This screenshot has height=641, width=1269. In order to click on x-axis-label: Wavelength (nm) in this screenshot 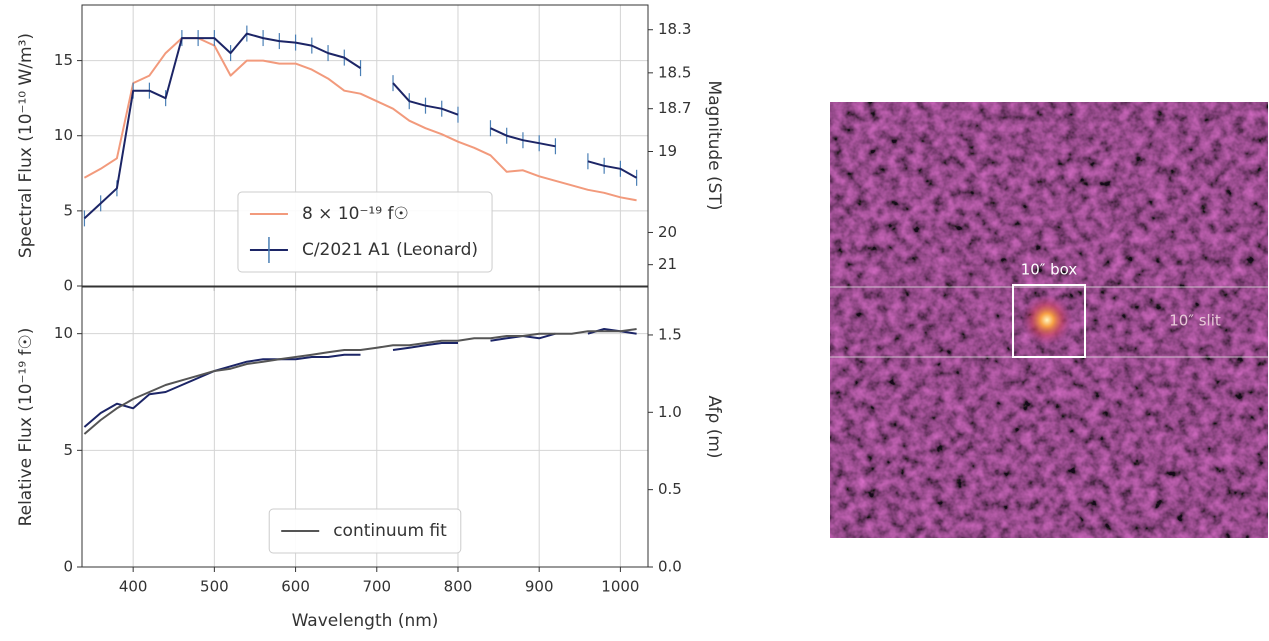, I will do `click(365, 621)`.